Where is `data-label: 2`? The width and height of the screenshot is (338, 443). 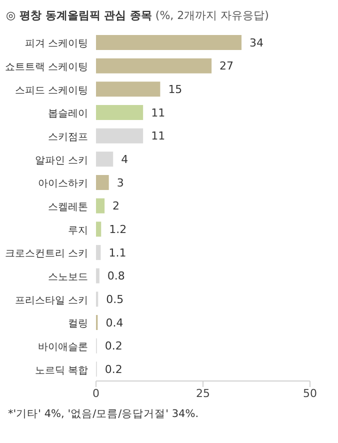
data-label: 2 is located at coordinates (116, 206).